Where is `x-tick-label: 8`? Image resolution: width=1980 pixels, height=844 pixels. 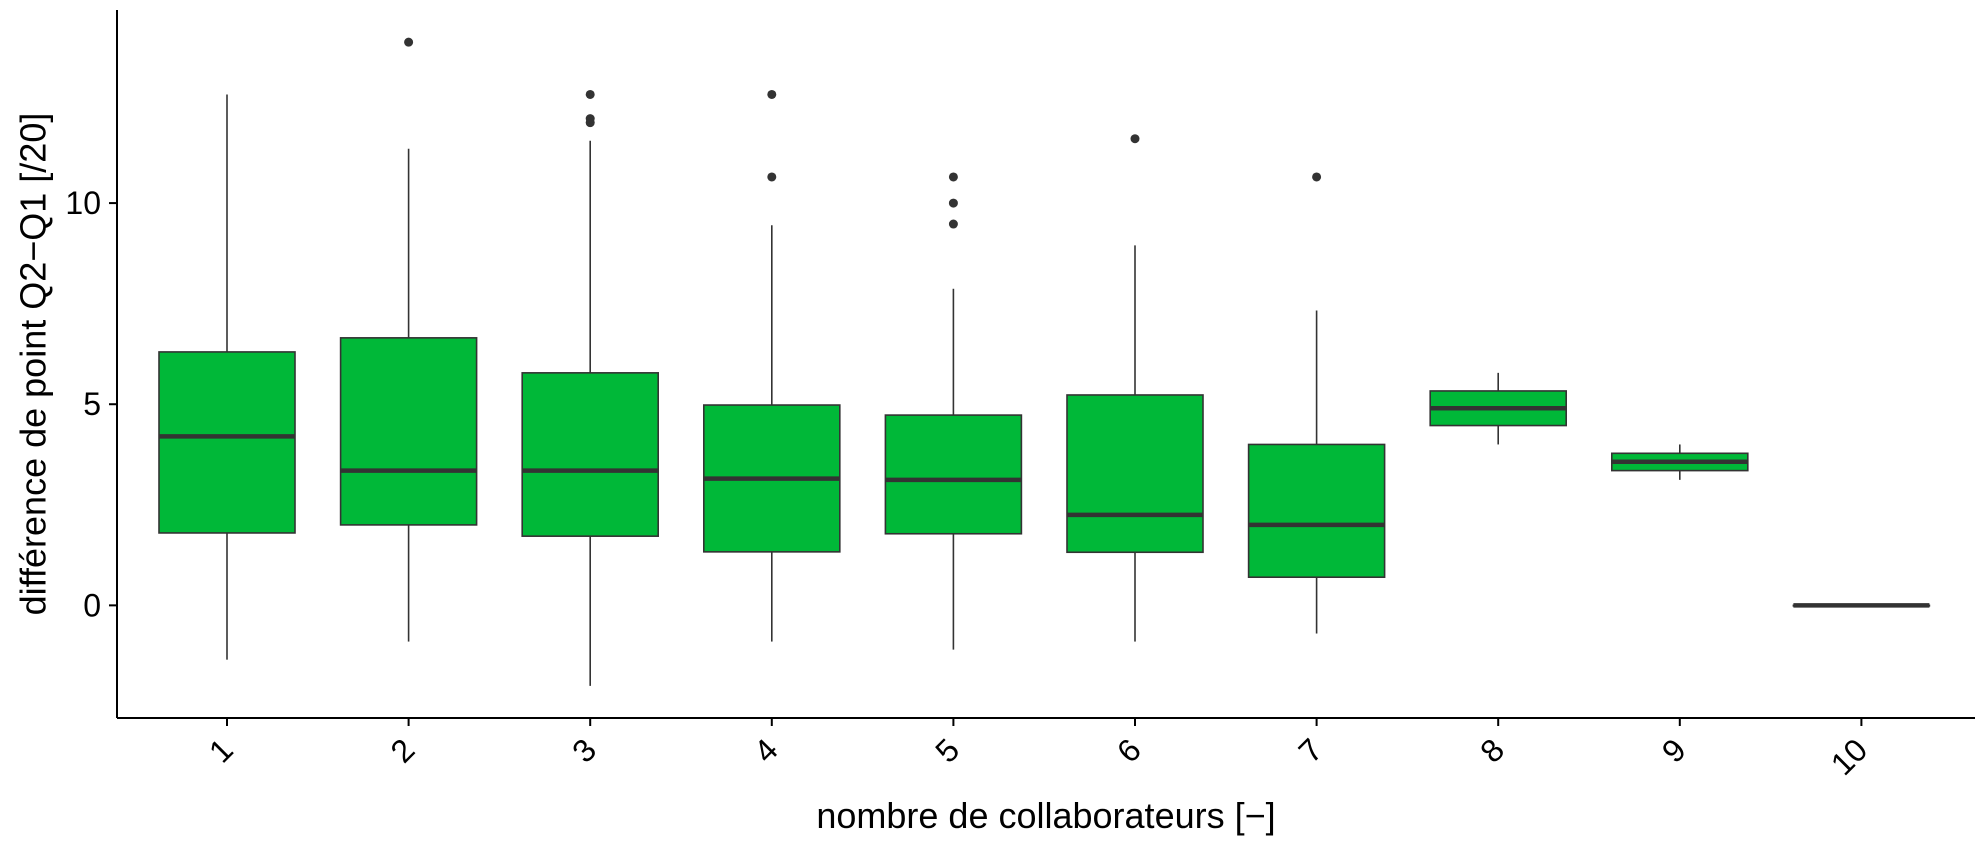 x-tick-label: 8 is located at coordinates (1492, 750).